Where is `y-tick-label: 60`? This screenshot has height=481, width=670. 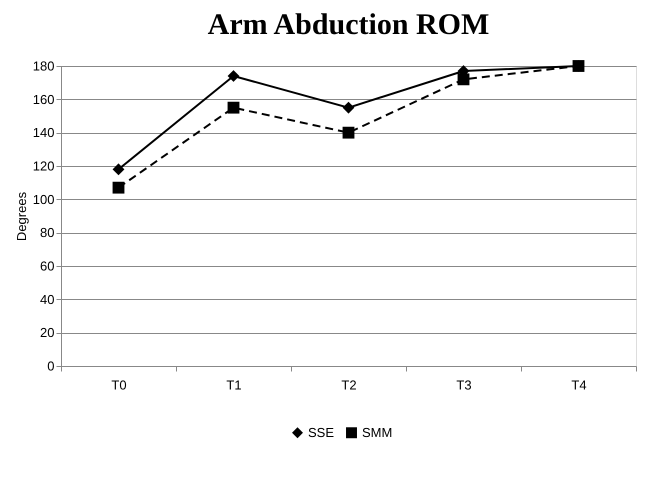 y-tick-label: 60 is located at coordinates (47, 266).